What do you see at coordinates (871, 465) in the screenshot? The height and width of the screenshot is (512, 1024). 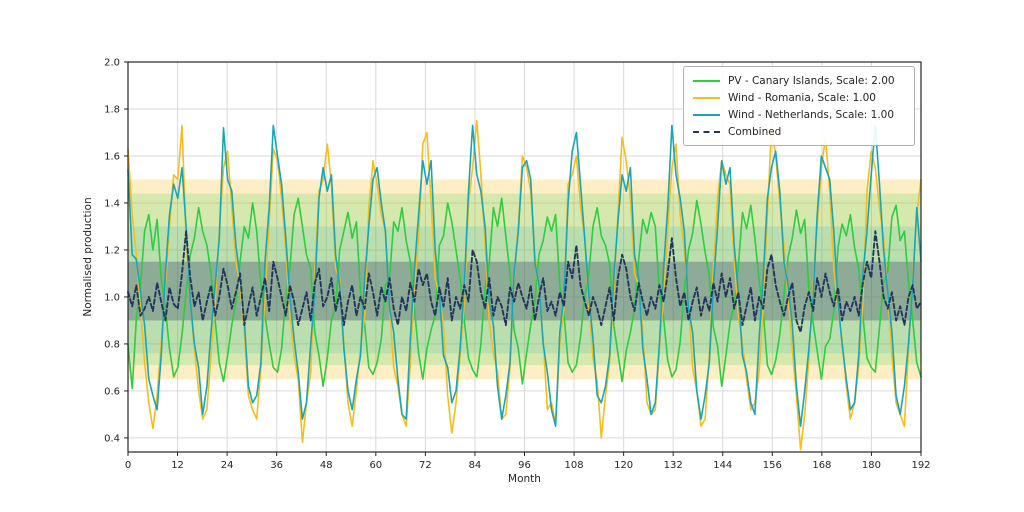 I see `x-tick-label: 180` at bounding box center [871, 465].